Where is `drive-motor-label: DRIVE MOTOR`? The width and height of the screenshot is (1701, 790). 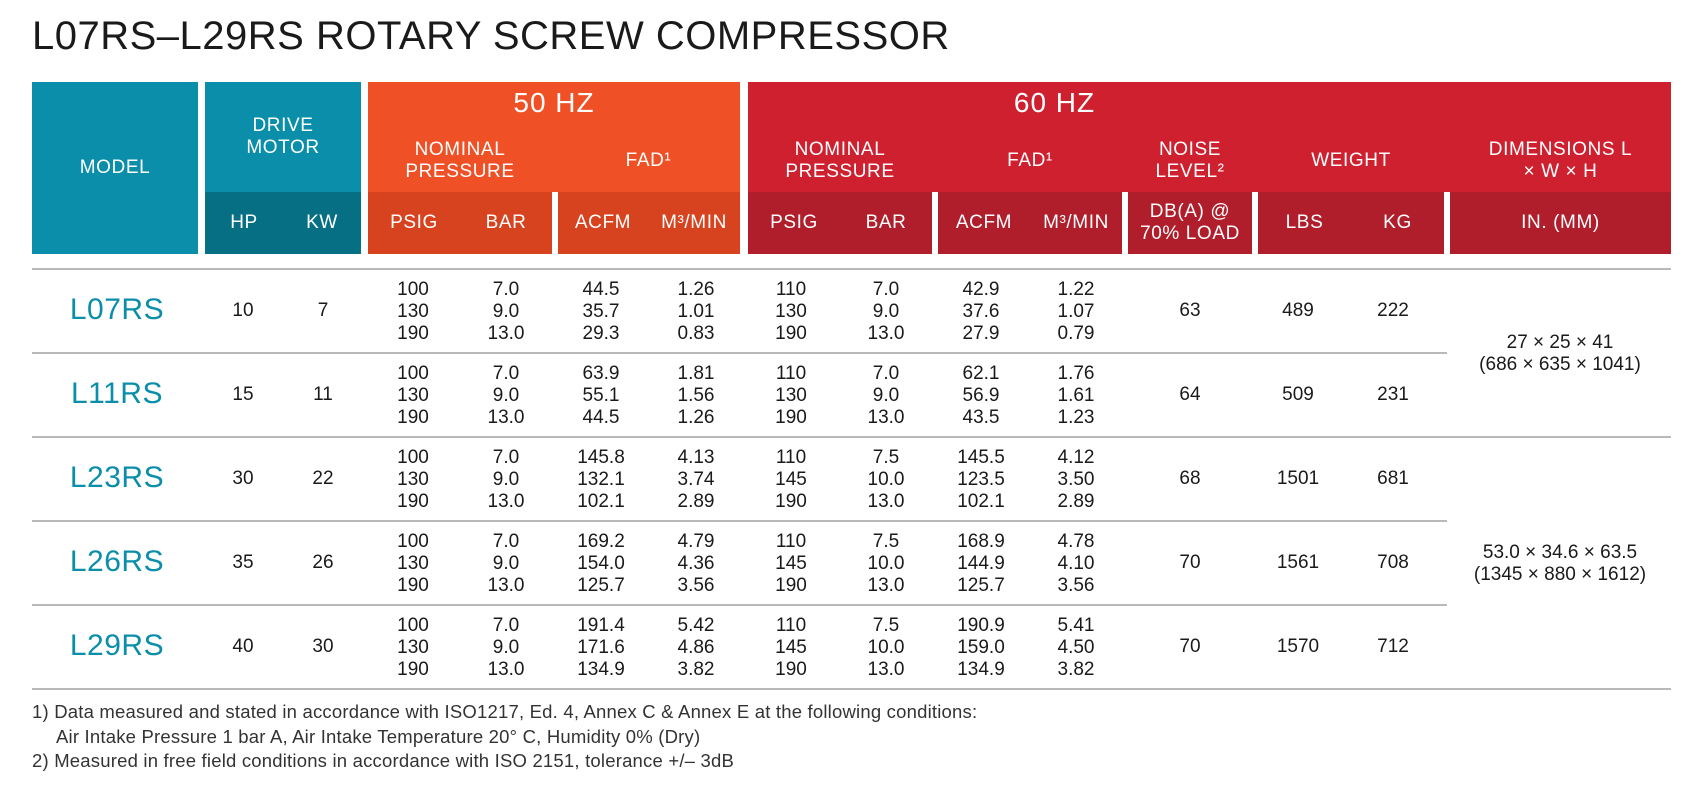 drive-motor-label: DRIVE MOTOR is located at coordinates (283, 136).